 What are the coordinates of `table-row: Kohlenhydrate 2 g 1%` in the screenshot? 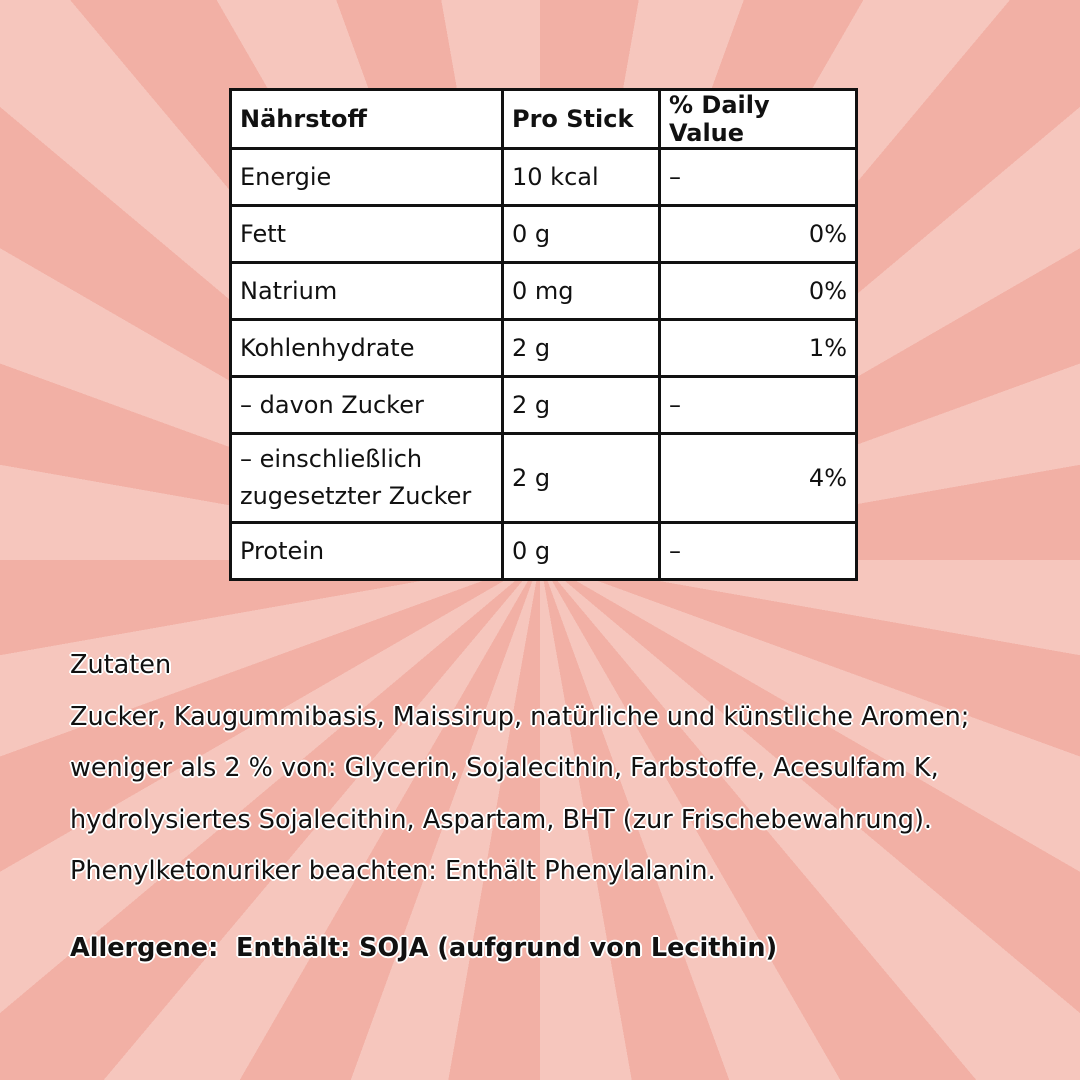 It's located at (543, 348).